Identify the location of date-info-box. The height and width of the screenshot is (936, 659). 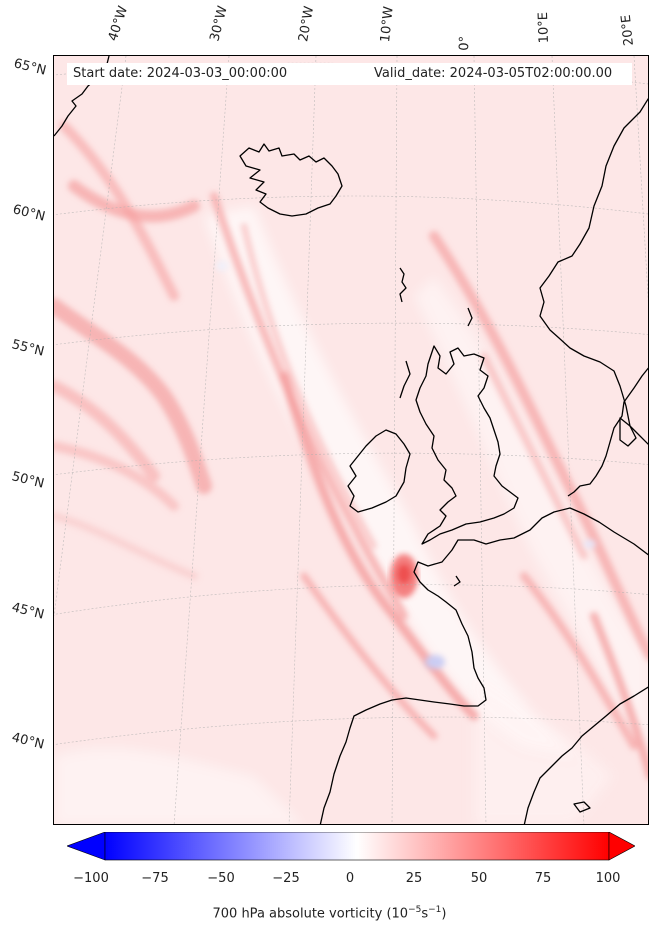
(349, 74).